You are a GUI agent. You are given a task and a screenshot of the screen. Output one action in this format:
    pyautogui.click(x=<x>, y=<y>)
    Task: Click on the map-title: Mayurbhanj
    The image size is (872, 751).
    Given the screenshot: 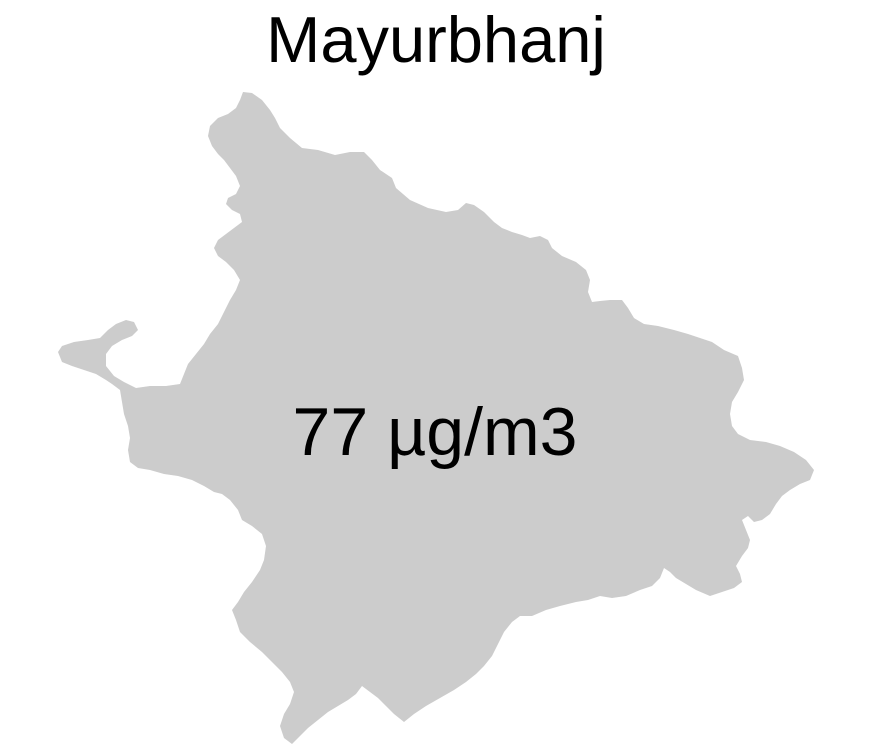 What is the action you would take?
    pyautogui.click(x=436, y=39)
    